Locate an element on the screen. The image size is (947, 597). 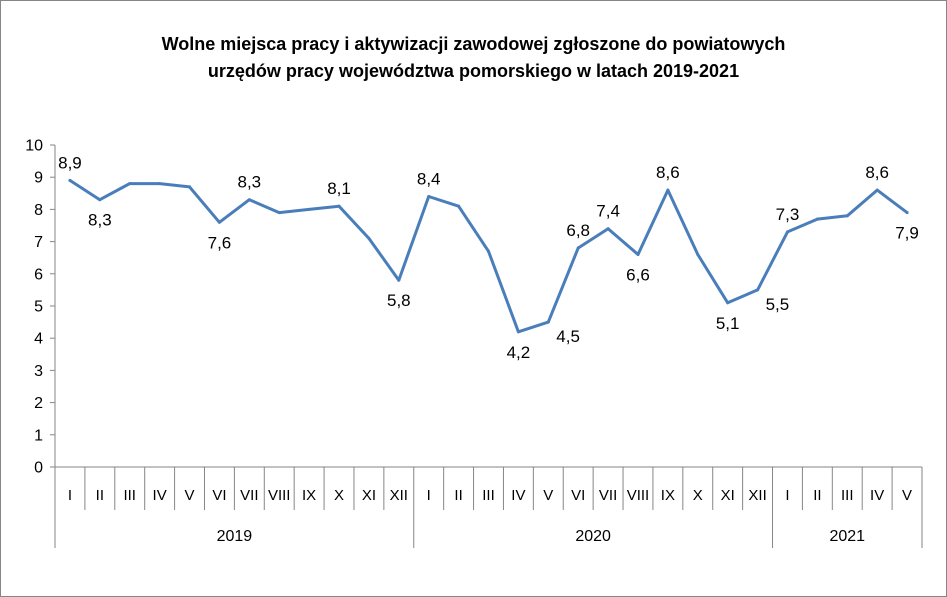
data-label: 7,9 is located at coordinates (907, 233).